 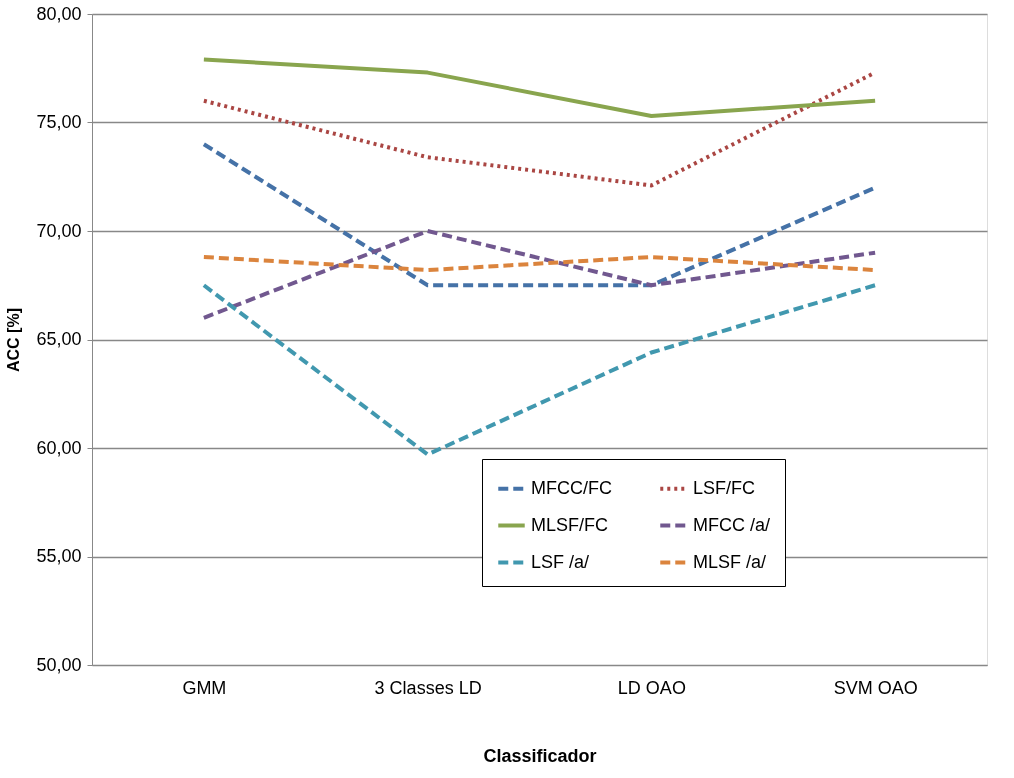 What do you see at coordinates (724, 487) in the screenshot?
I see `legend-label: LSF/FC` at bounding box center [724, 487].